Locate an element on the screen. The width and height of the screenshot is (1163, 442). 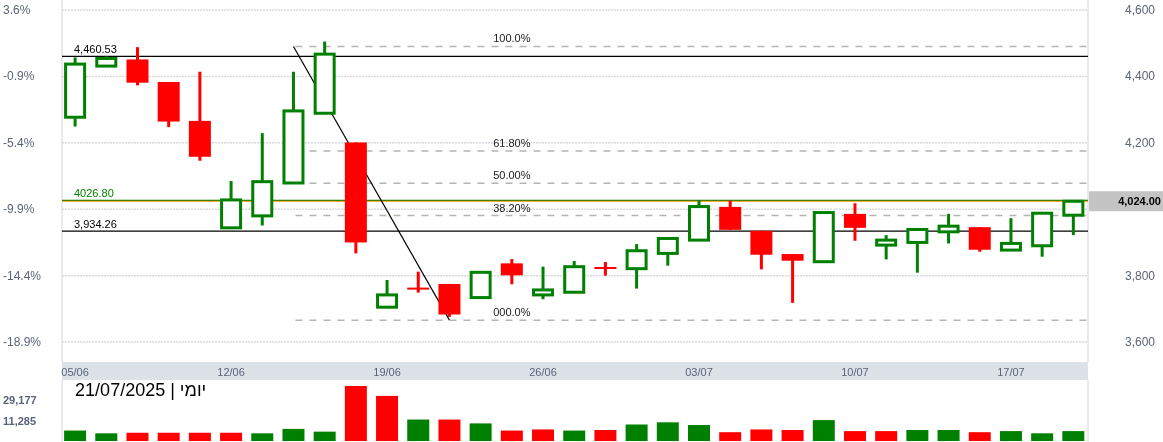
x-tick-label: 26/06 is located at coordinates (543, 372).